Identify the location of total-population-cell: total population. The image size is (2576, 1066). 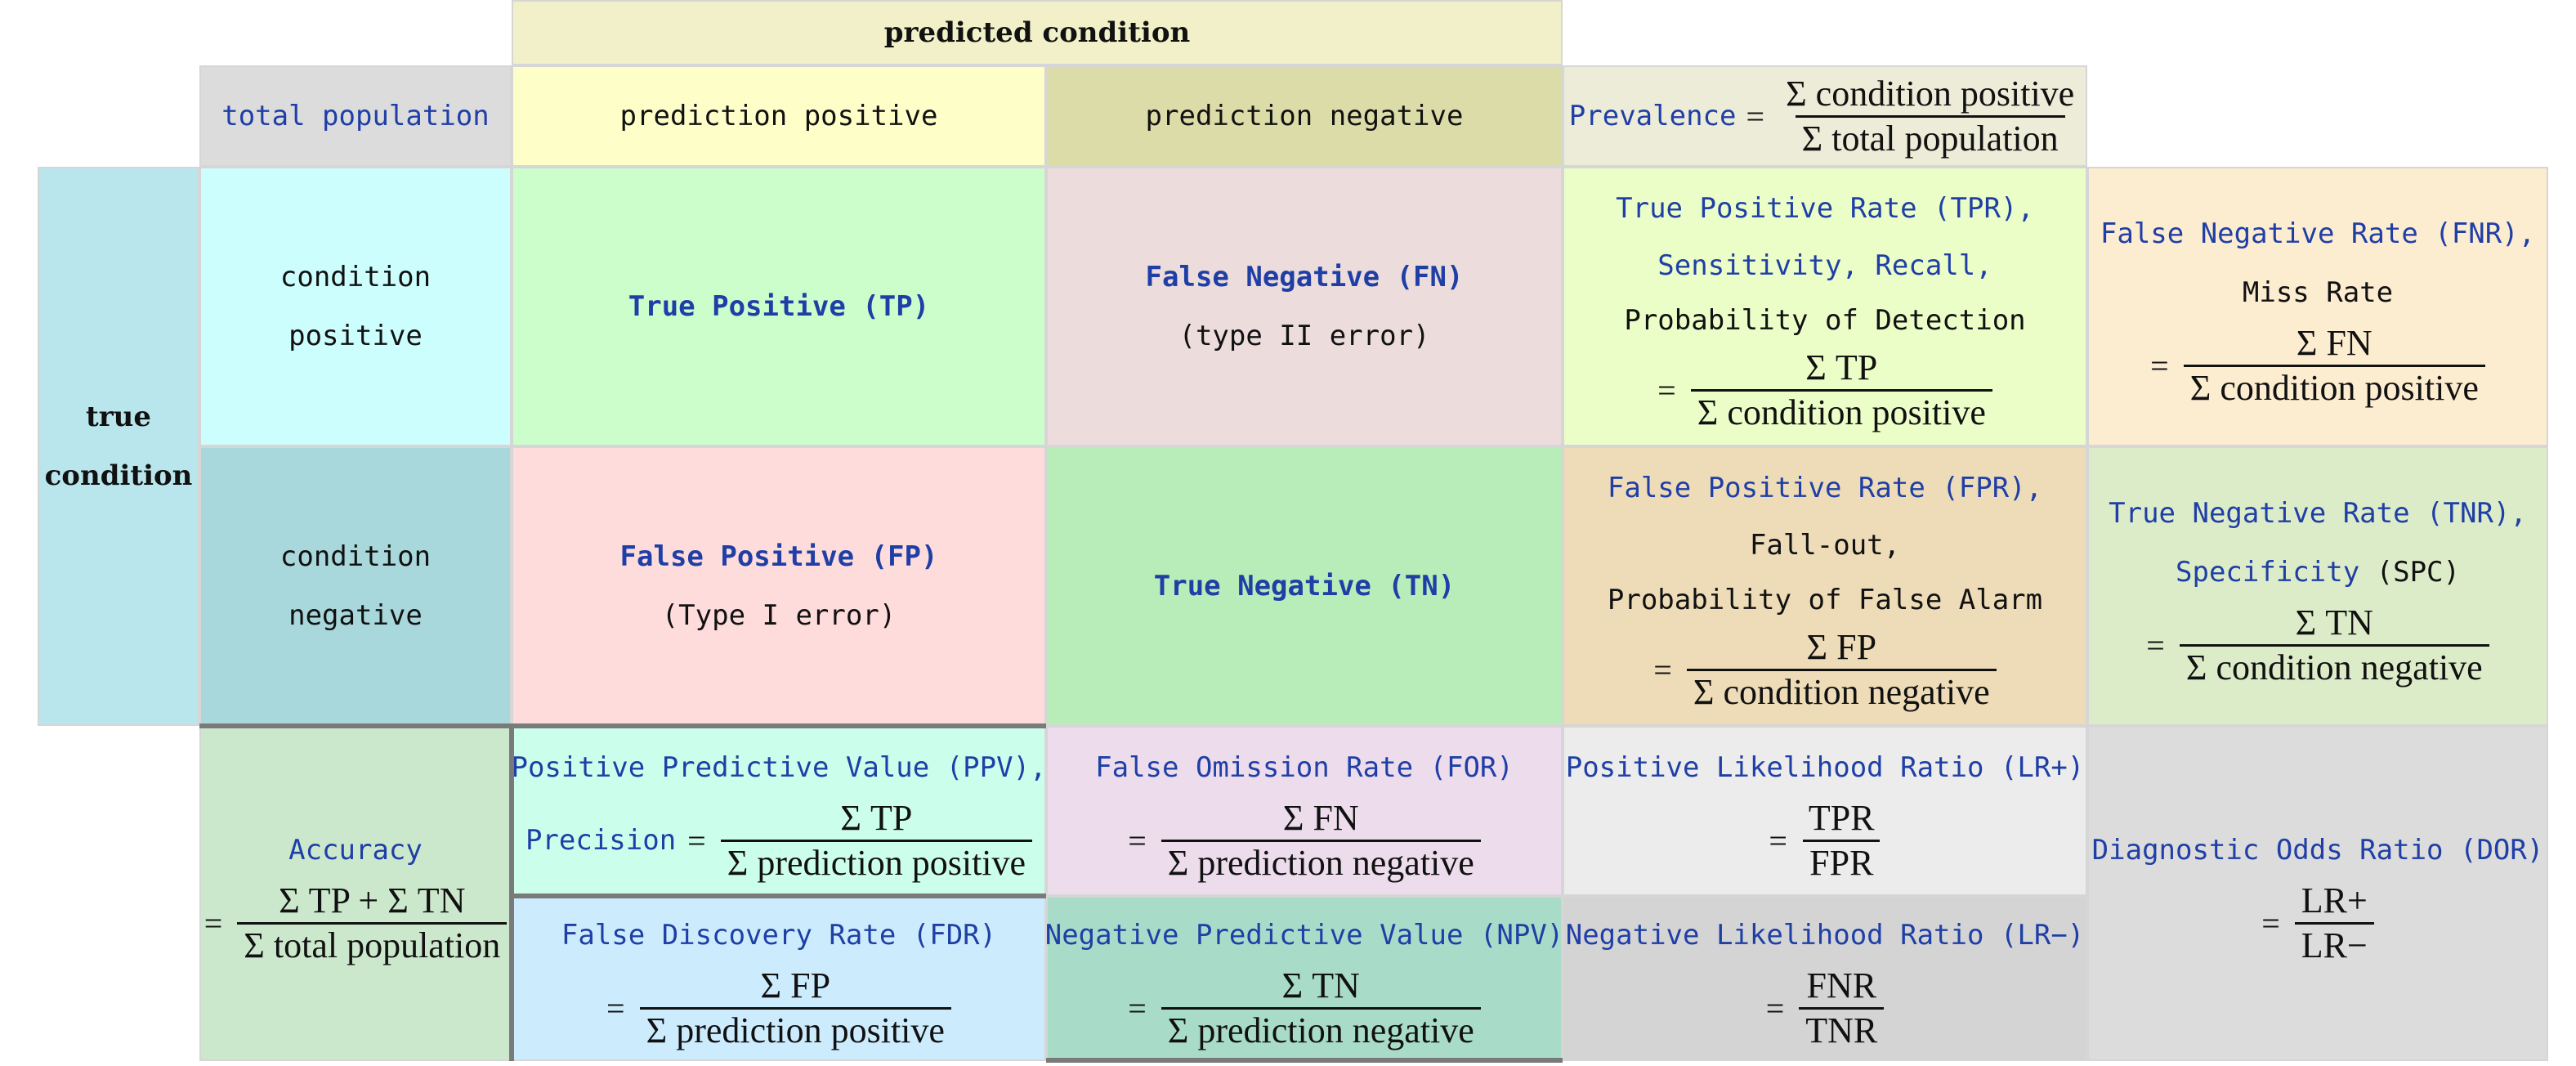
(355, 116).